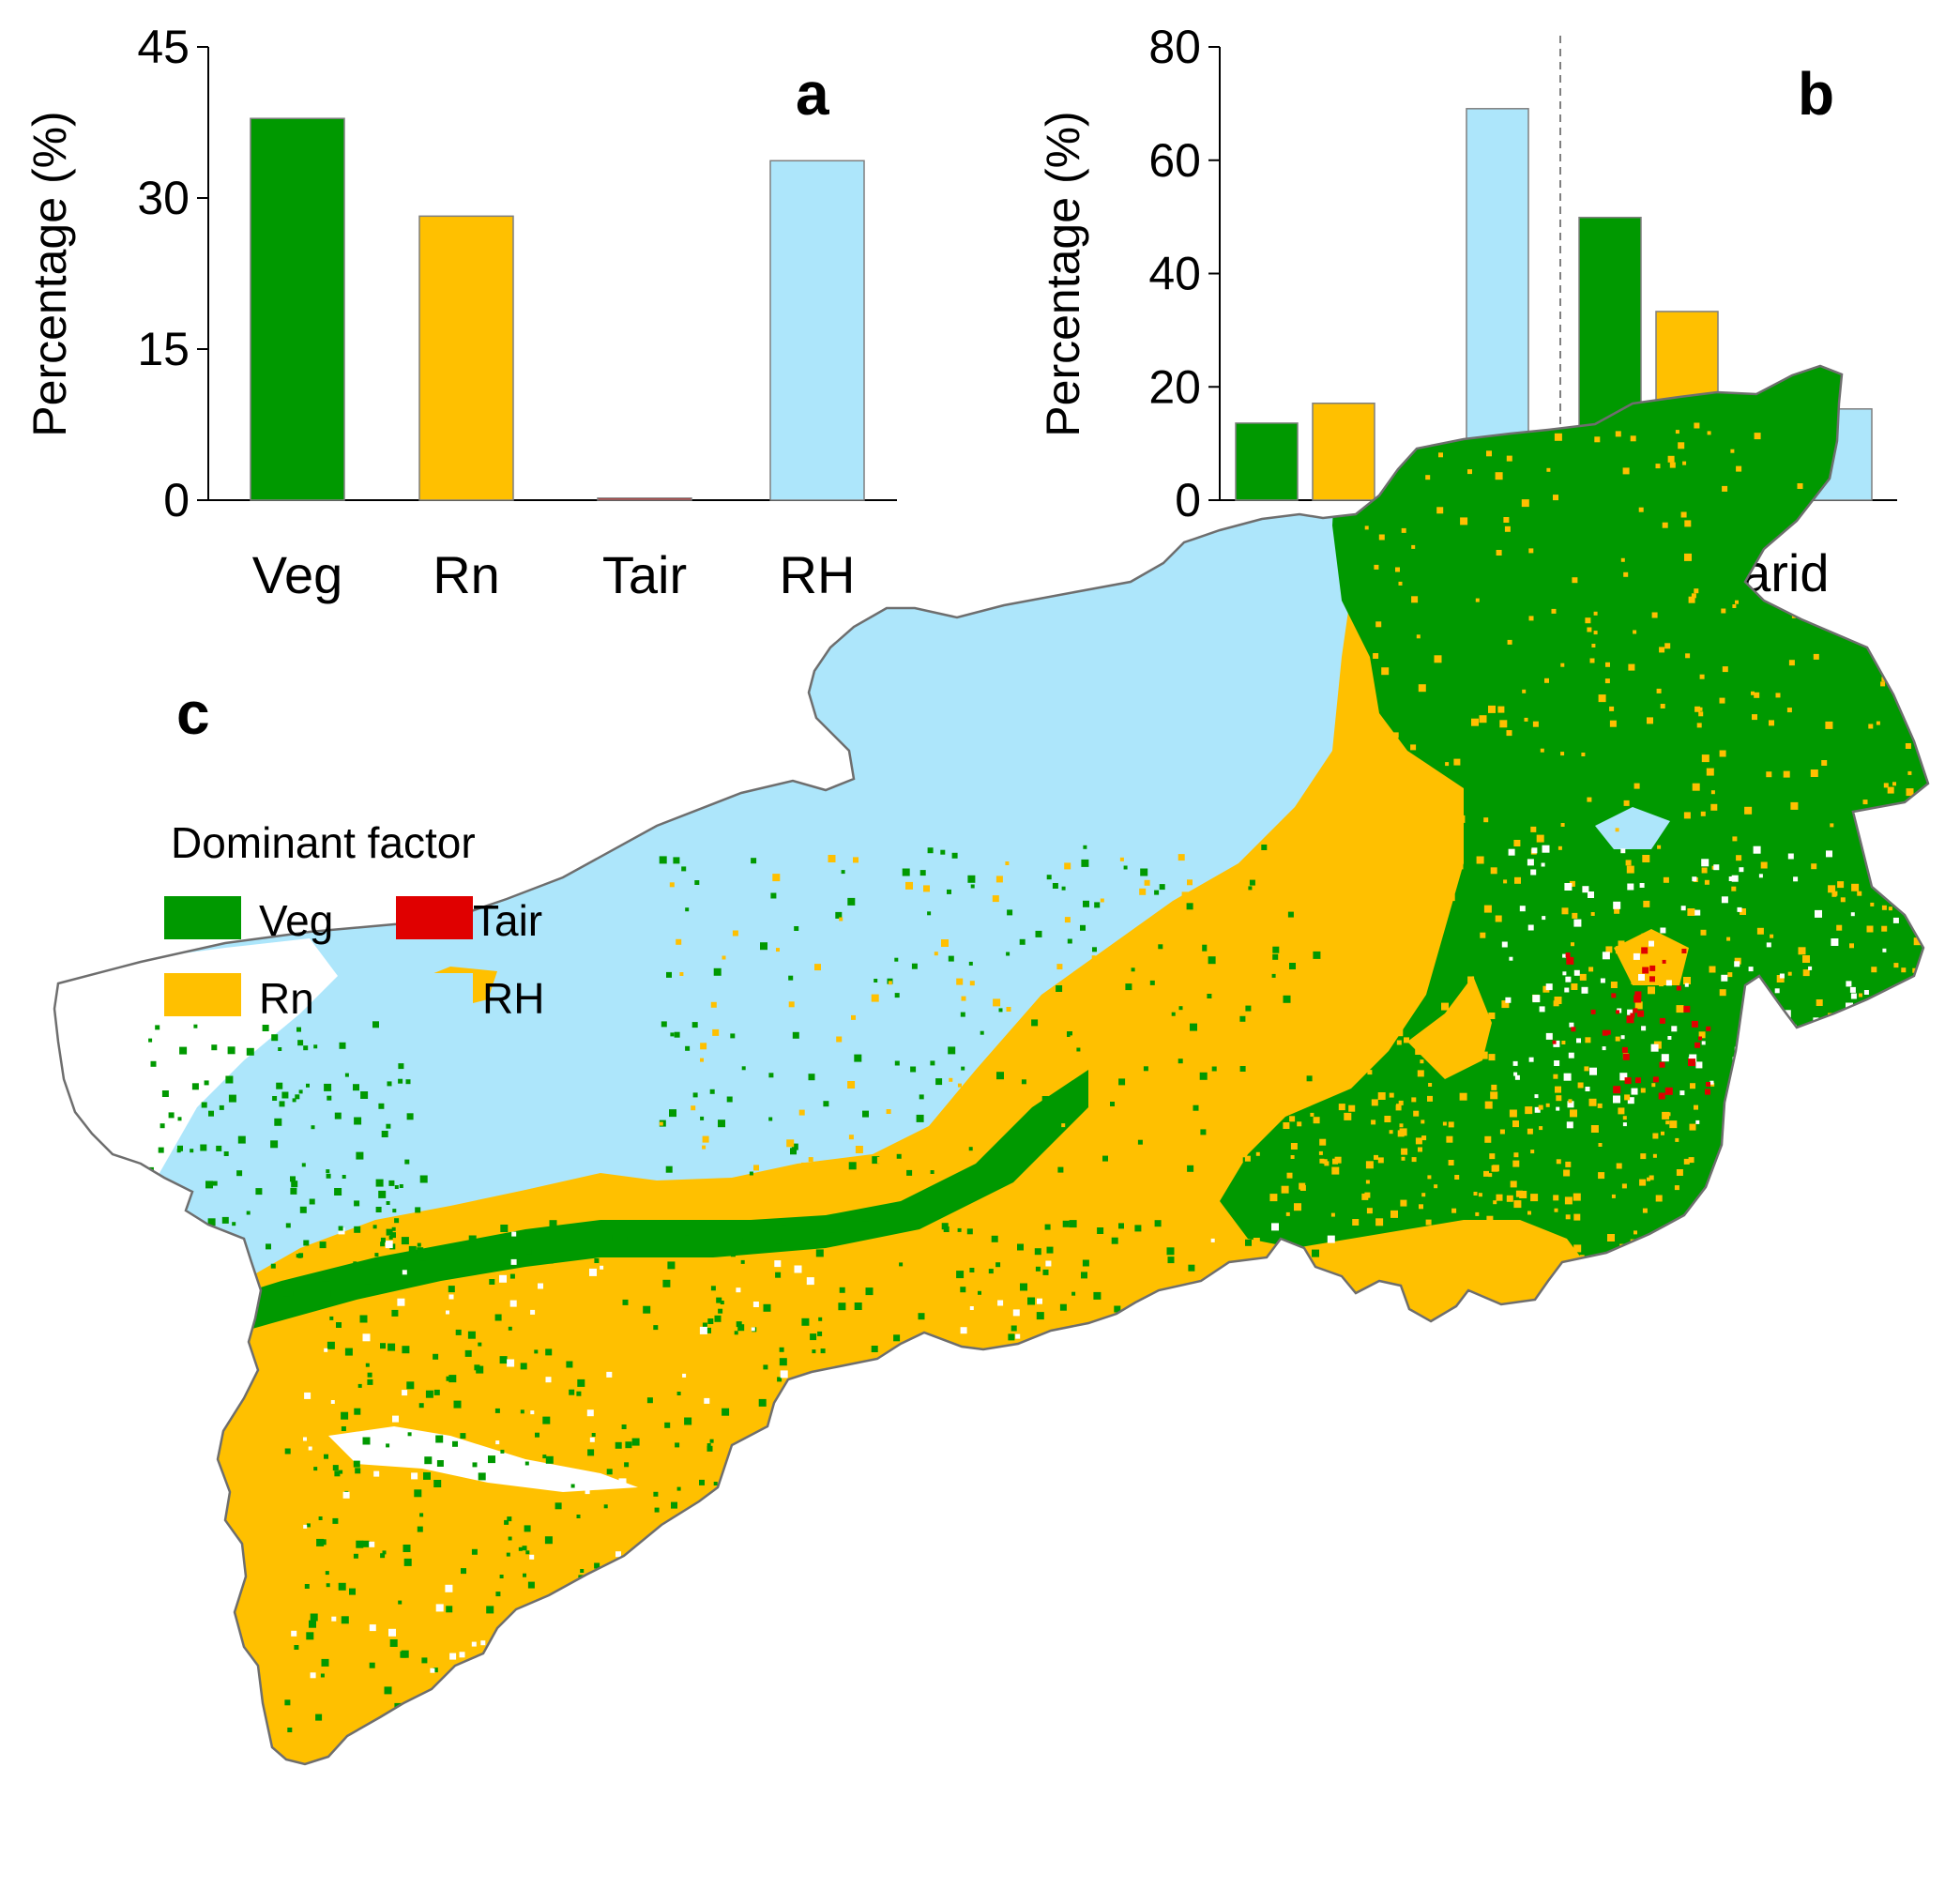 This screenshot has width=1945, height=1904. Describe the element at coordinates (1174, 274) in the screenshot. I see `panel-b-ytick-label-40: 40` at that location.